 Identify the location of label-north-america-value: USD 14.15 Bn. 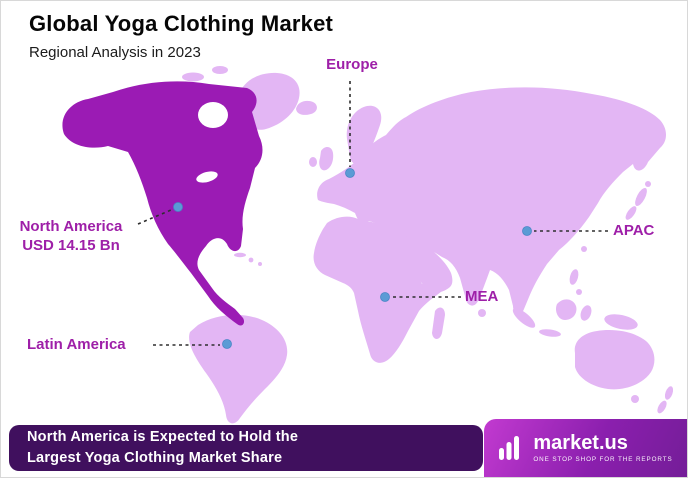
(71, 245).